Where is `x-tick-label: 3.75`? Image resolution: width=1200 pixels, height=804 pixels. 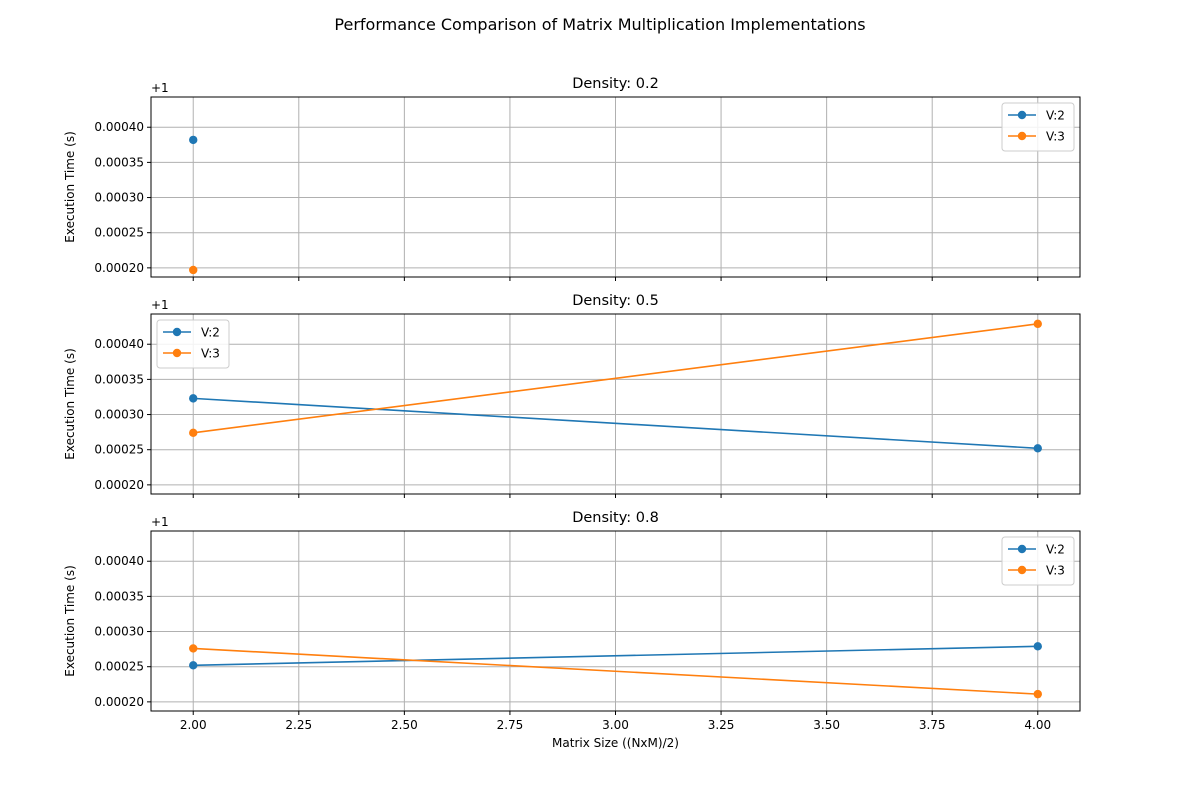 x-tick-label: 3.75 is located at coordinates (932, 725).